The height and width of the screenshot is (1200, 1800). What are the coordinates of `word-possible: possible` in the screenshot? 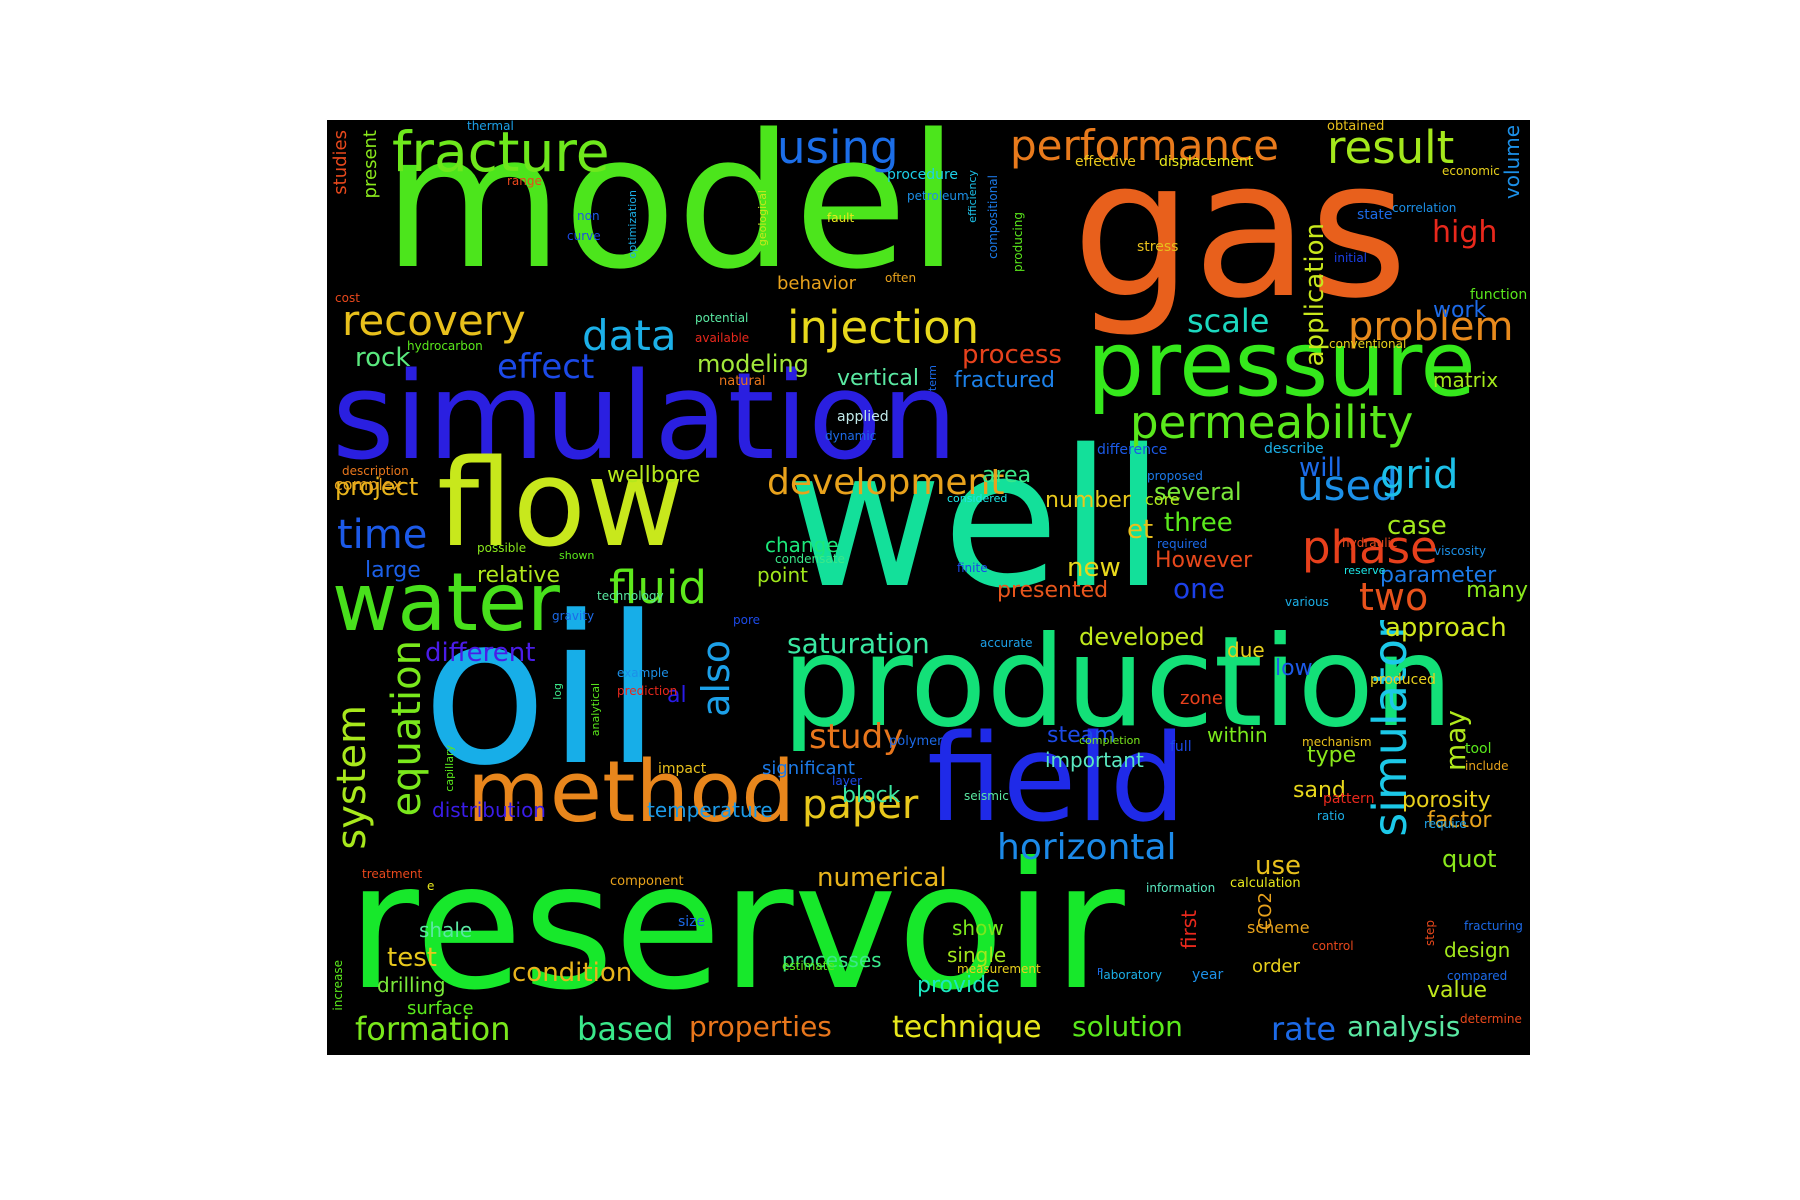 It's located at (502, 548).